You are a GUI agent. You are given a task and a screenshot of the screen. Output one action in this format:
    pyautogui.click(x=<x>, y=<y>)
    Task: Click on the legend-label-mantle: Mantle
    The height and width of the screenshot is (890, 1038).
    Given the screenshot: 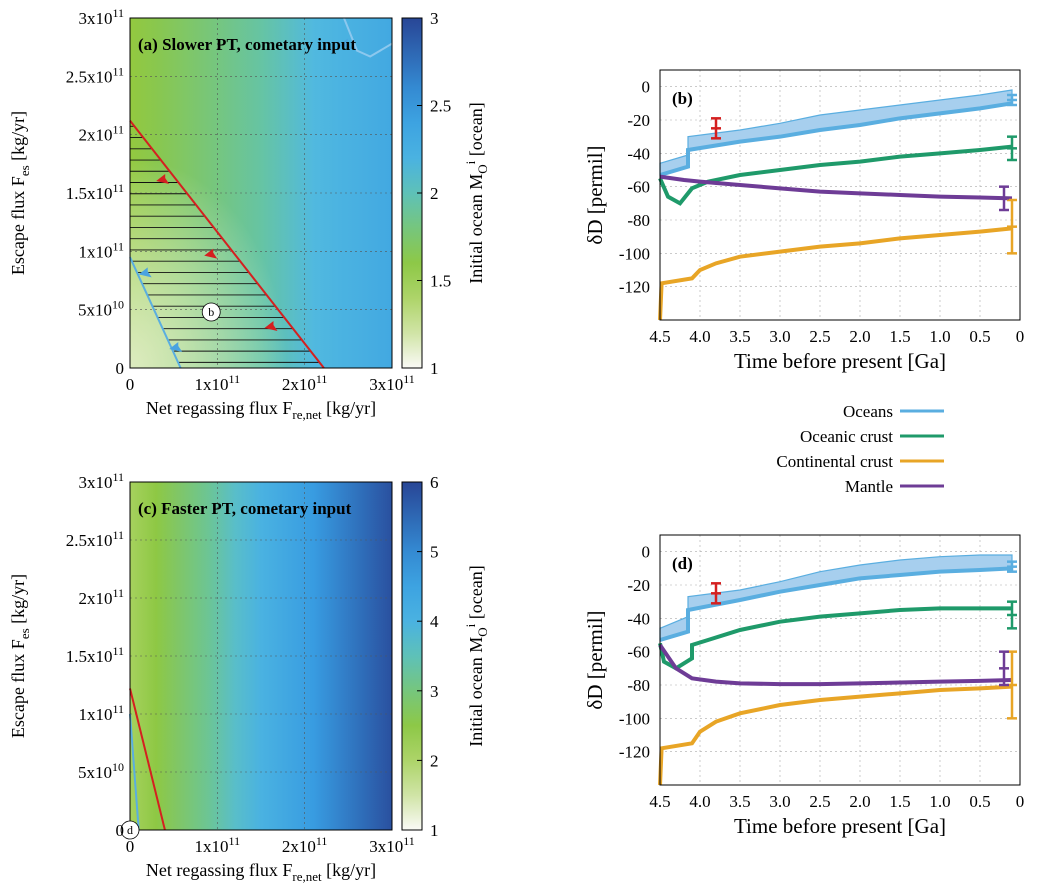 What is the action you would take?
    pyautogui.click(x=869, y=486)
    